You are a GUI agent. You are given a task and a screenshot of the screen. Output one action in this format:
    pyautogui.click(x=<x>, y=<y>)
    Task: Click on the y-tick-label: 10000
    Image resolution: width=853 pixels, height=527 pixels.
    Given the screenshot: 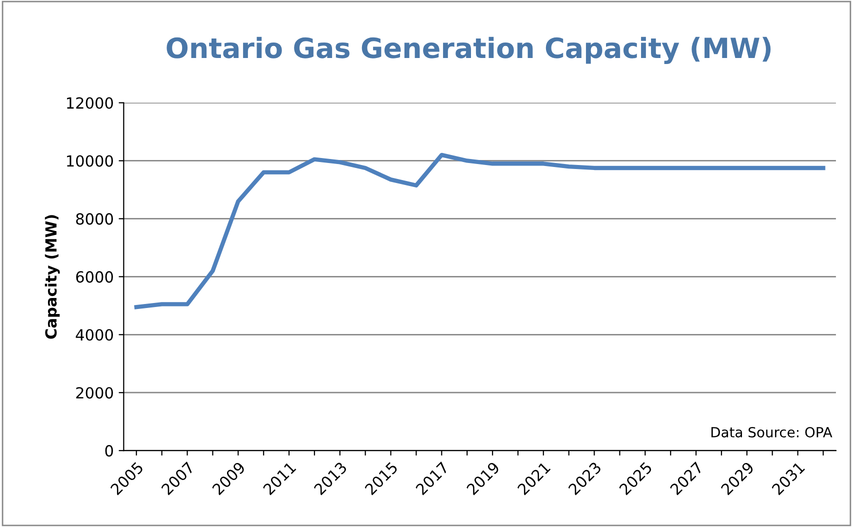 What is the action you would take?
    pyautogui.click(x=90, y=161)
    